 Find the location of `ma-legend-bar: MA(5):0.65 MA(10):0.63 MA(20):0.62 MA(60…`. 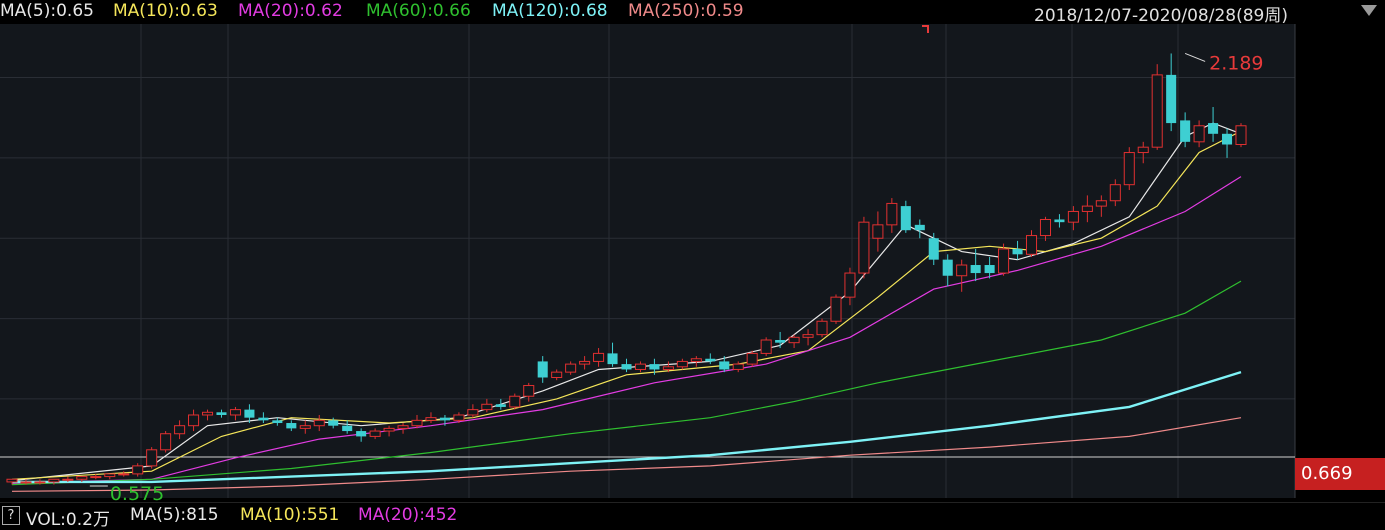

ma-legend-bar: MA(5):0.65 MA(10):0.63 MA(20):0.62 MA(60… is located at coordinates (692, 13).